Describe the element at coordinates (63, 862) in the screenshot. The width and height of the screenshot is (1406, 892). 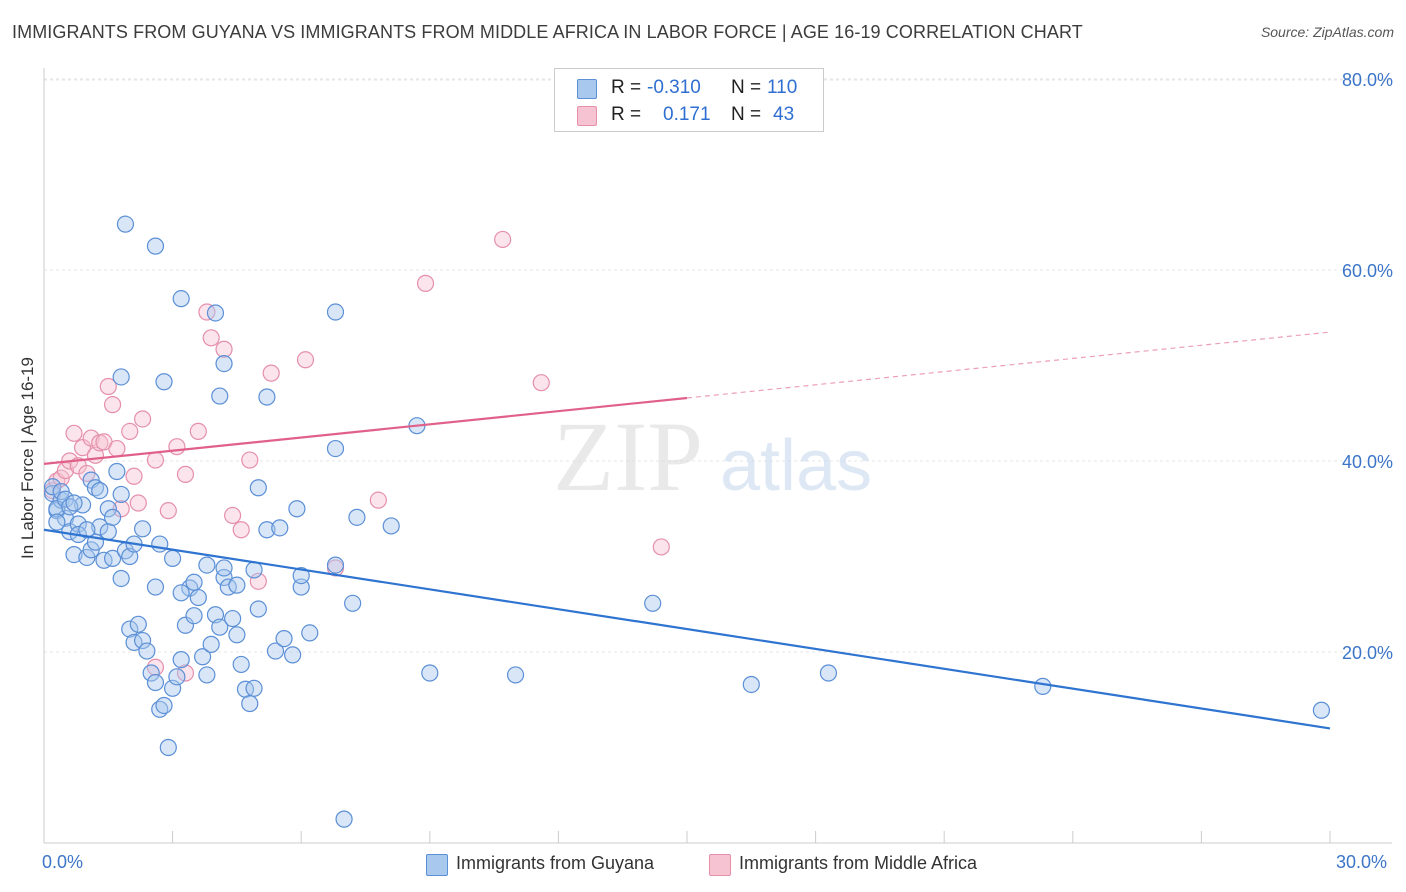
I see `x-tick-label-min: 0.0%` at that location.